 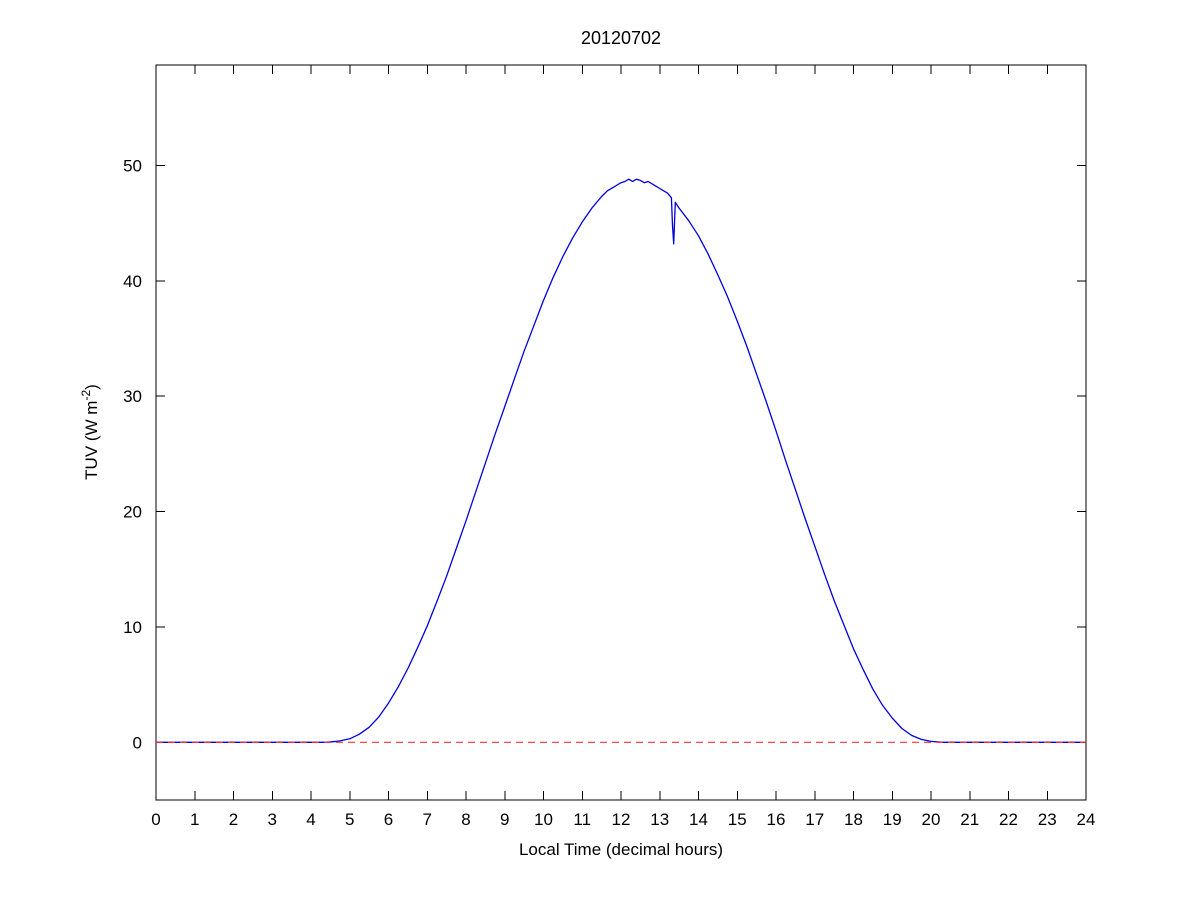 I want to click on x-tick-label: 18, so click(x=853, y=819).